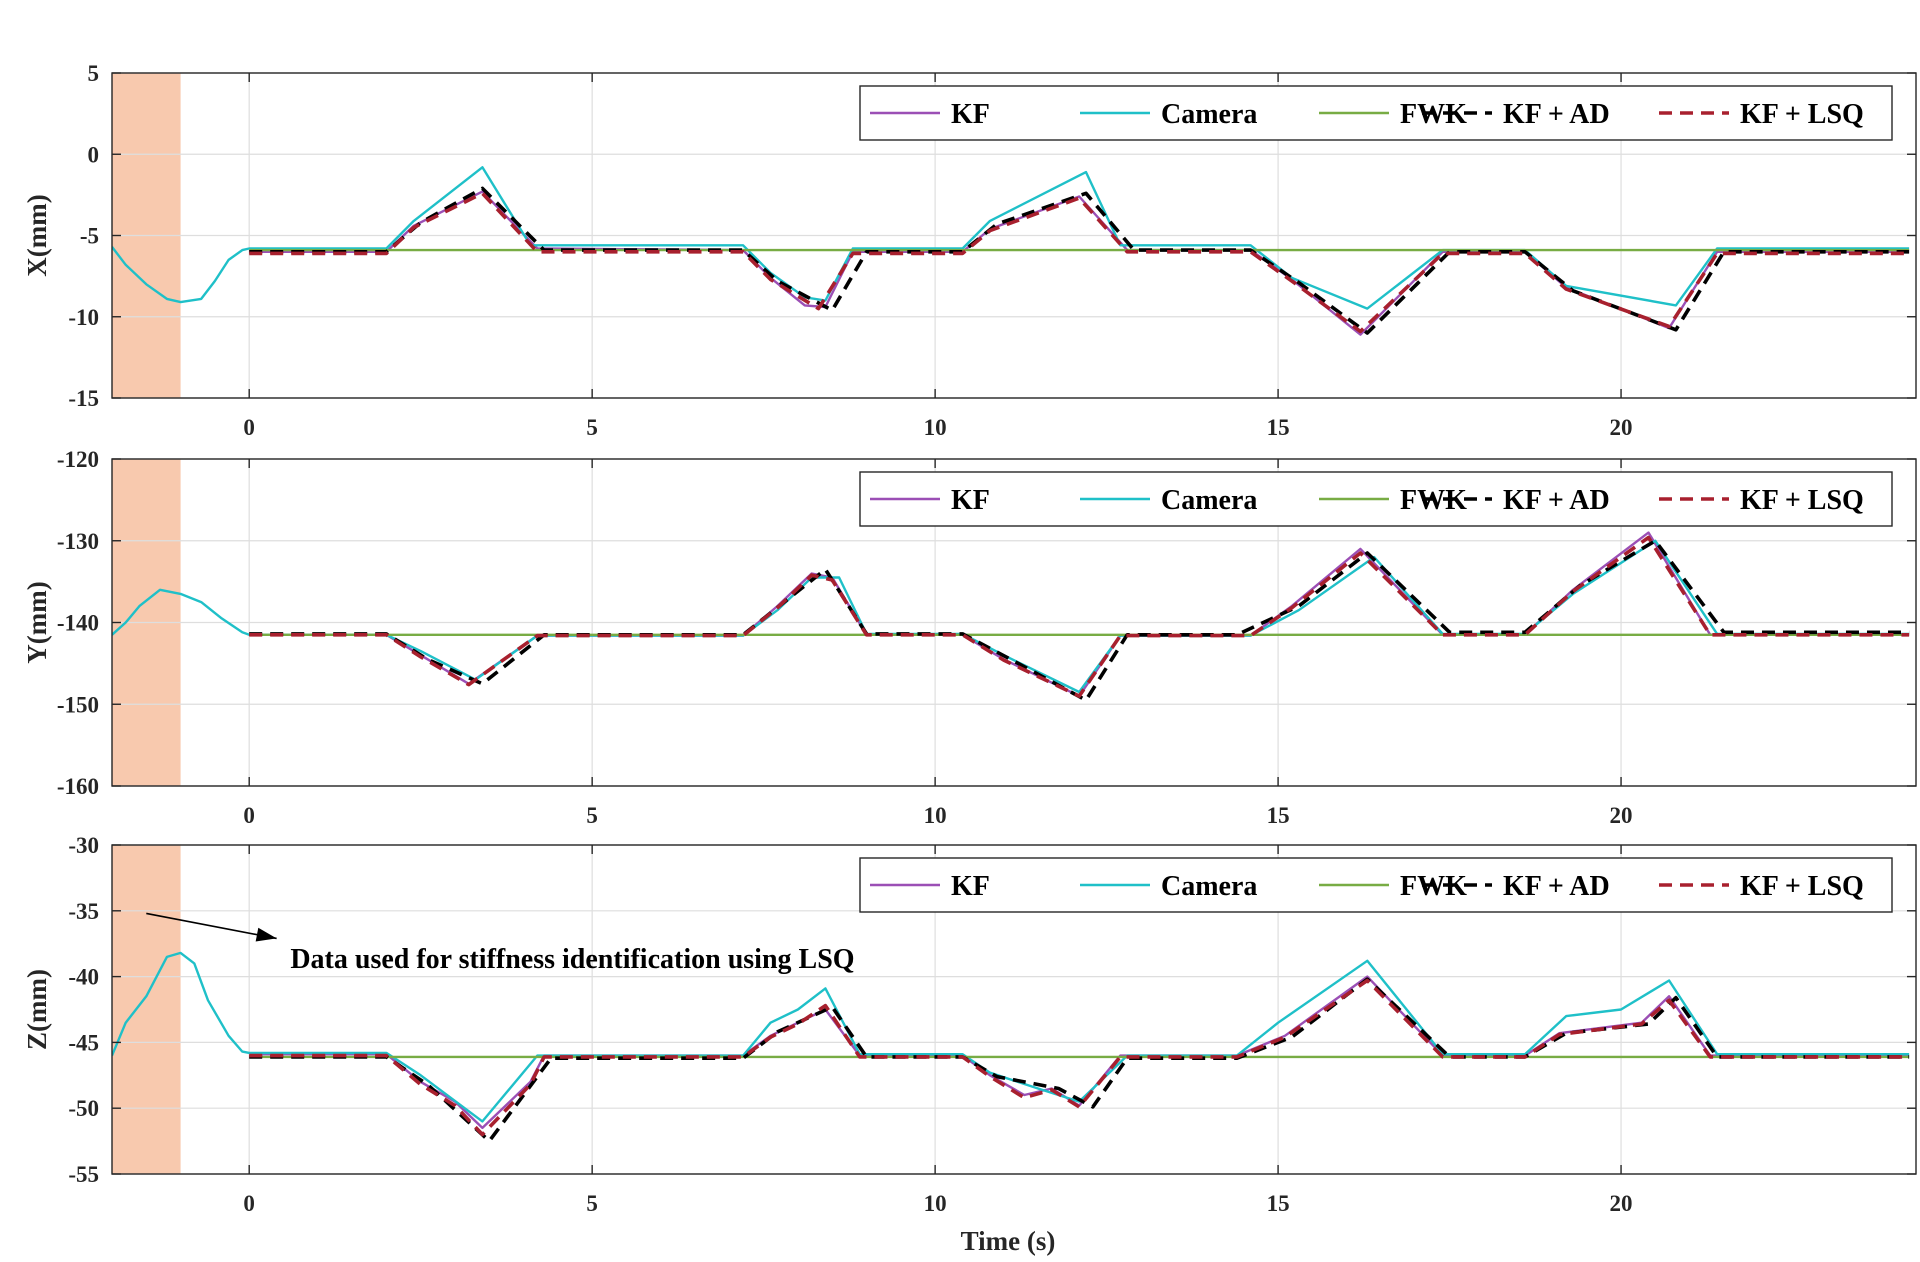 The image size is (1920, 1262). Describe the element at coordinates (94, 73) in the screenshot. I see `y-tick-label: 5` at that location.